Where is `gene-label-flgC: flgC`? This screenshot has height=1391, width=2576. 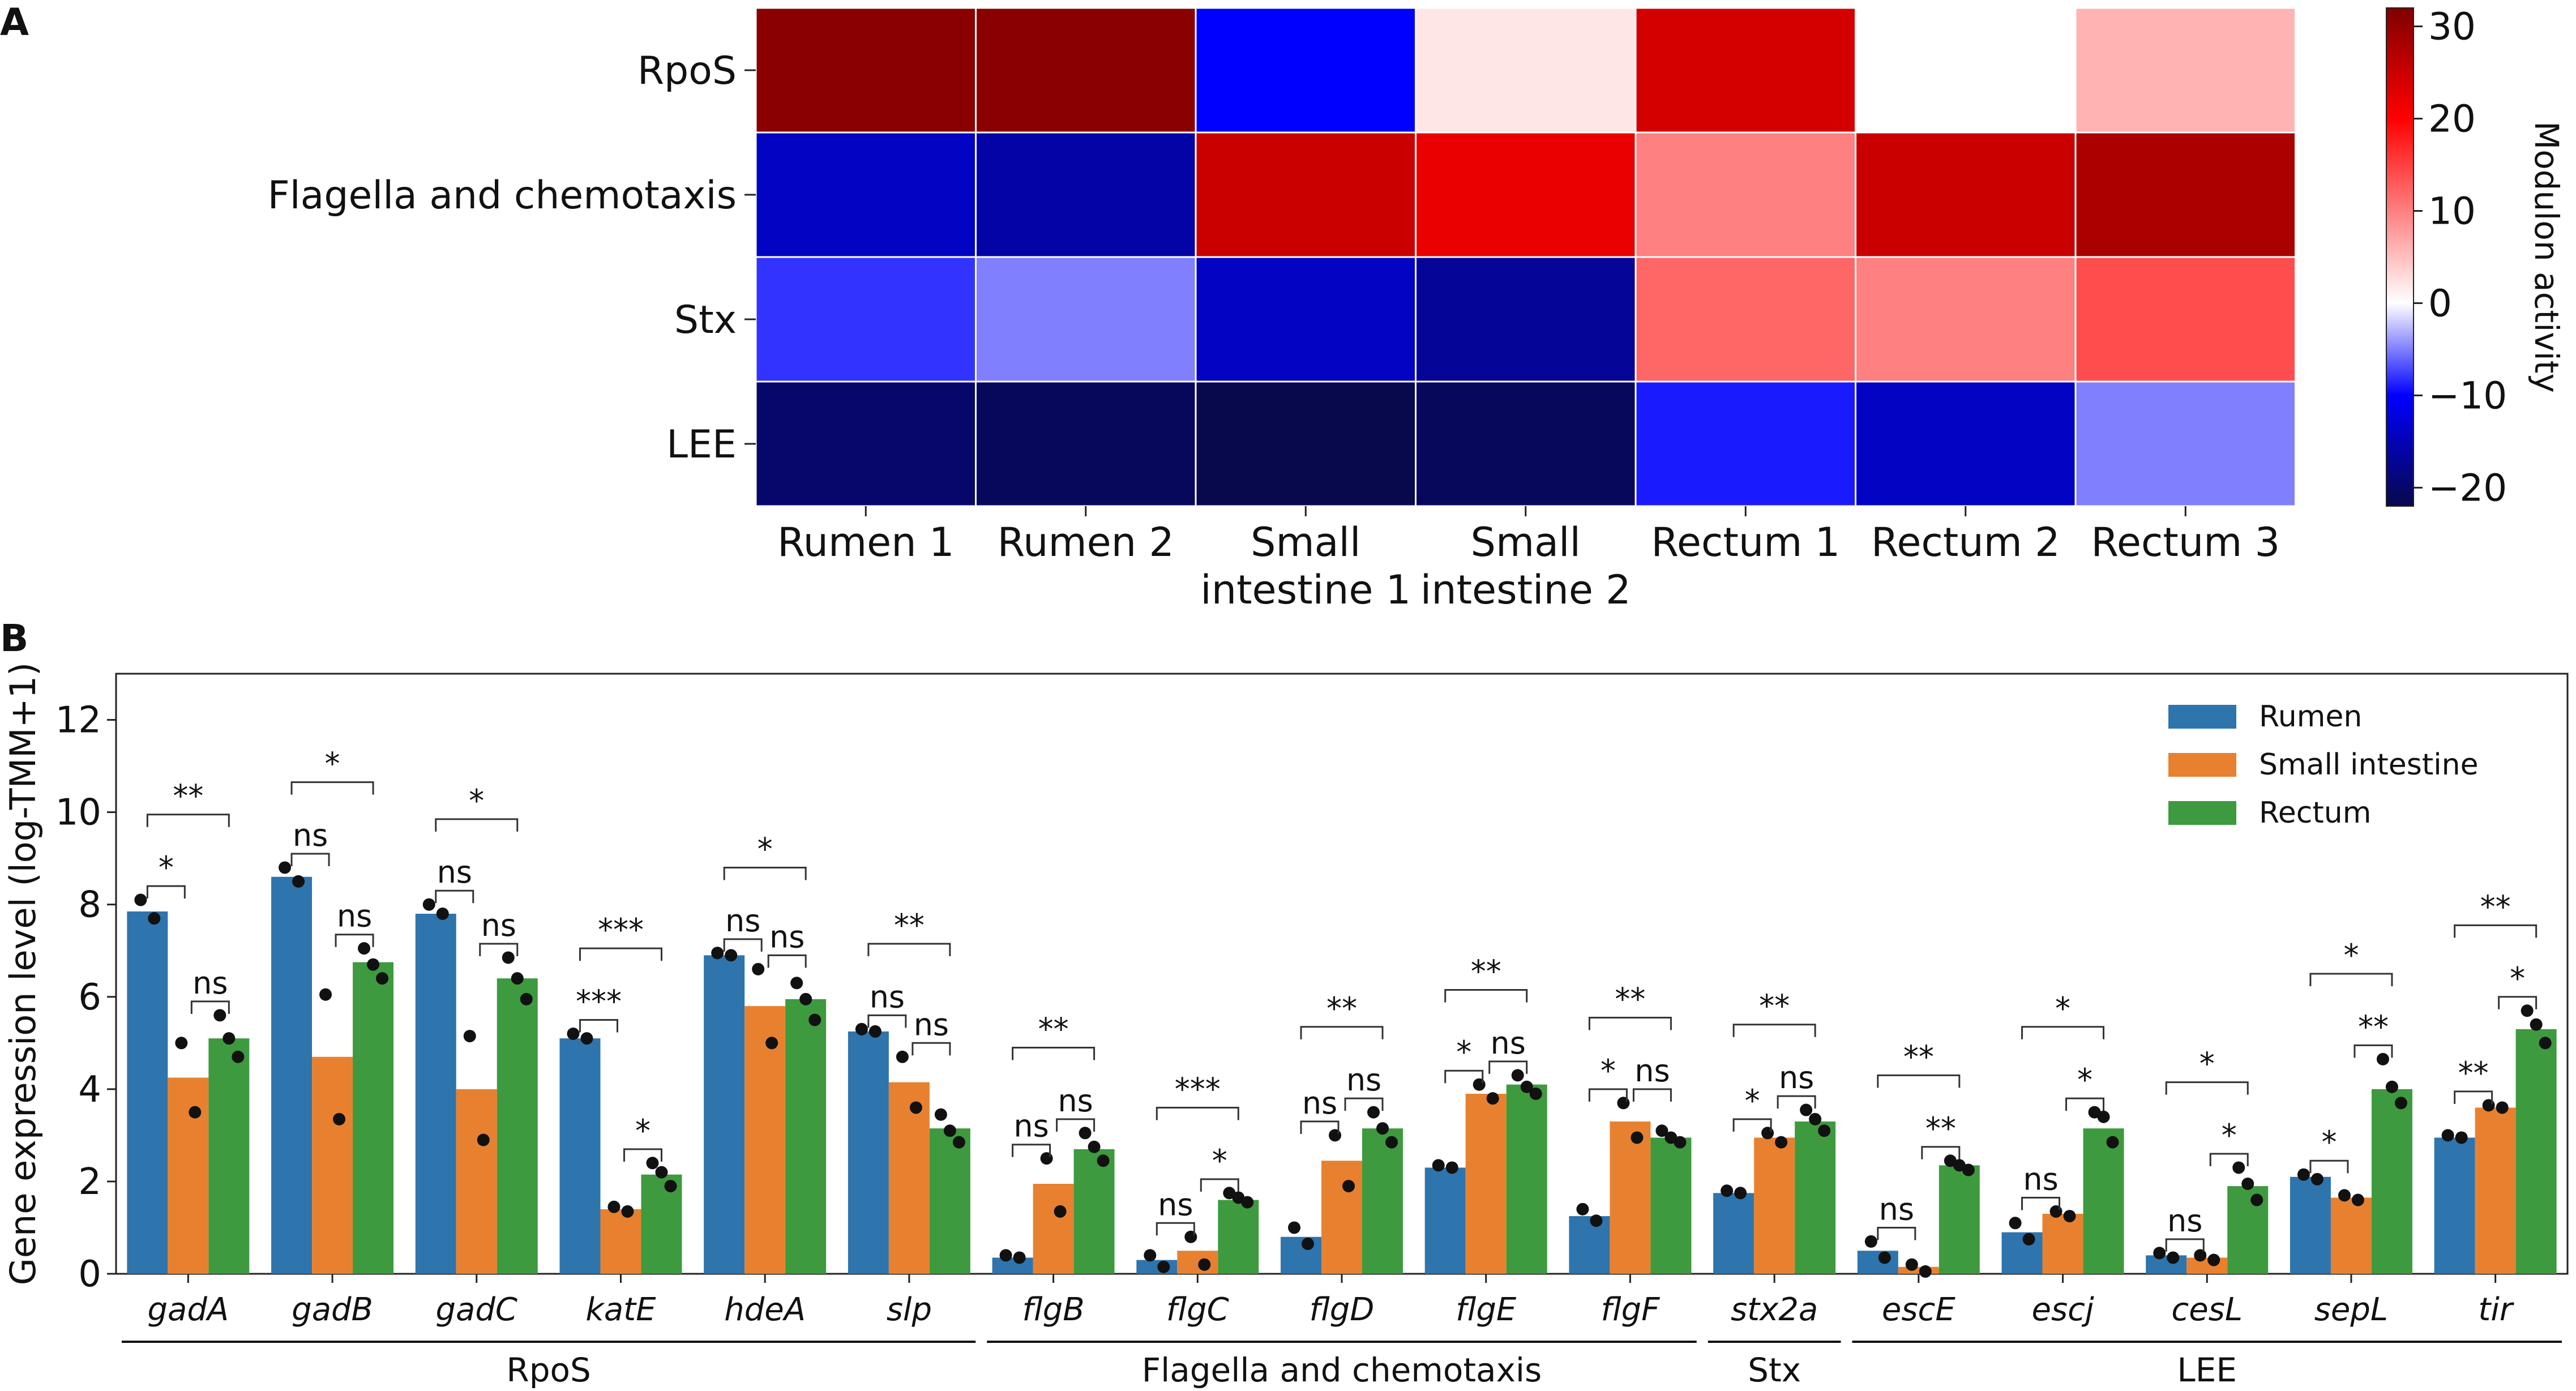
gene-label-flgC: flgC is located at coordinates (1197, 1310).